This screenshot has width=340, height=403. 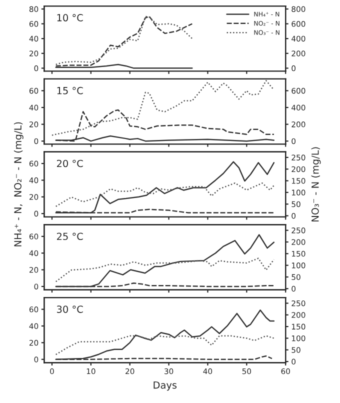 I want to click on annotation: 25 °C, so click(x=69, y=236).